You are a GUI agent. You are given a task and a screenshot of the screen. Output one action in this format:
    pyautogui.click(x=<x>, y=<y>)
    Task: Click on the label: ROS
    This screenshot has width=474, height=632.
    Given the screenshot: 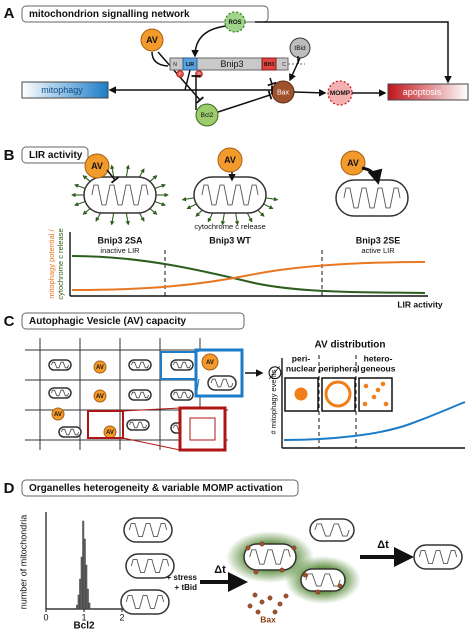 What is the action you would take?
    pyautogui.click(x=234, y=23)
    